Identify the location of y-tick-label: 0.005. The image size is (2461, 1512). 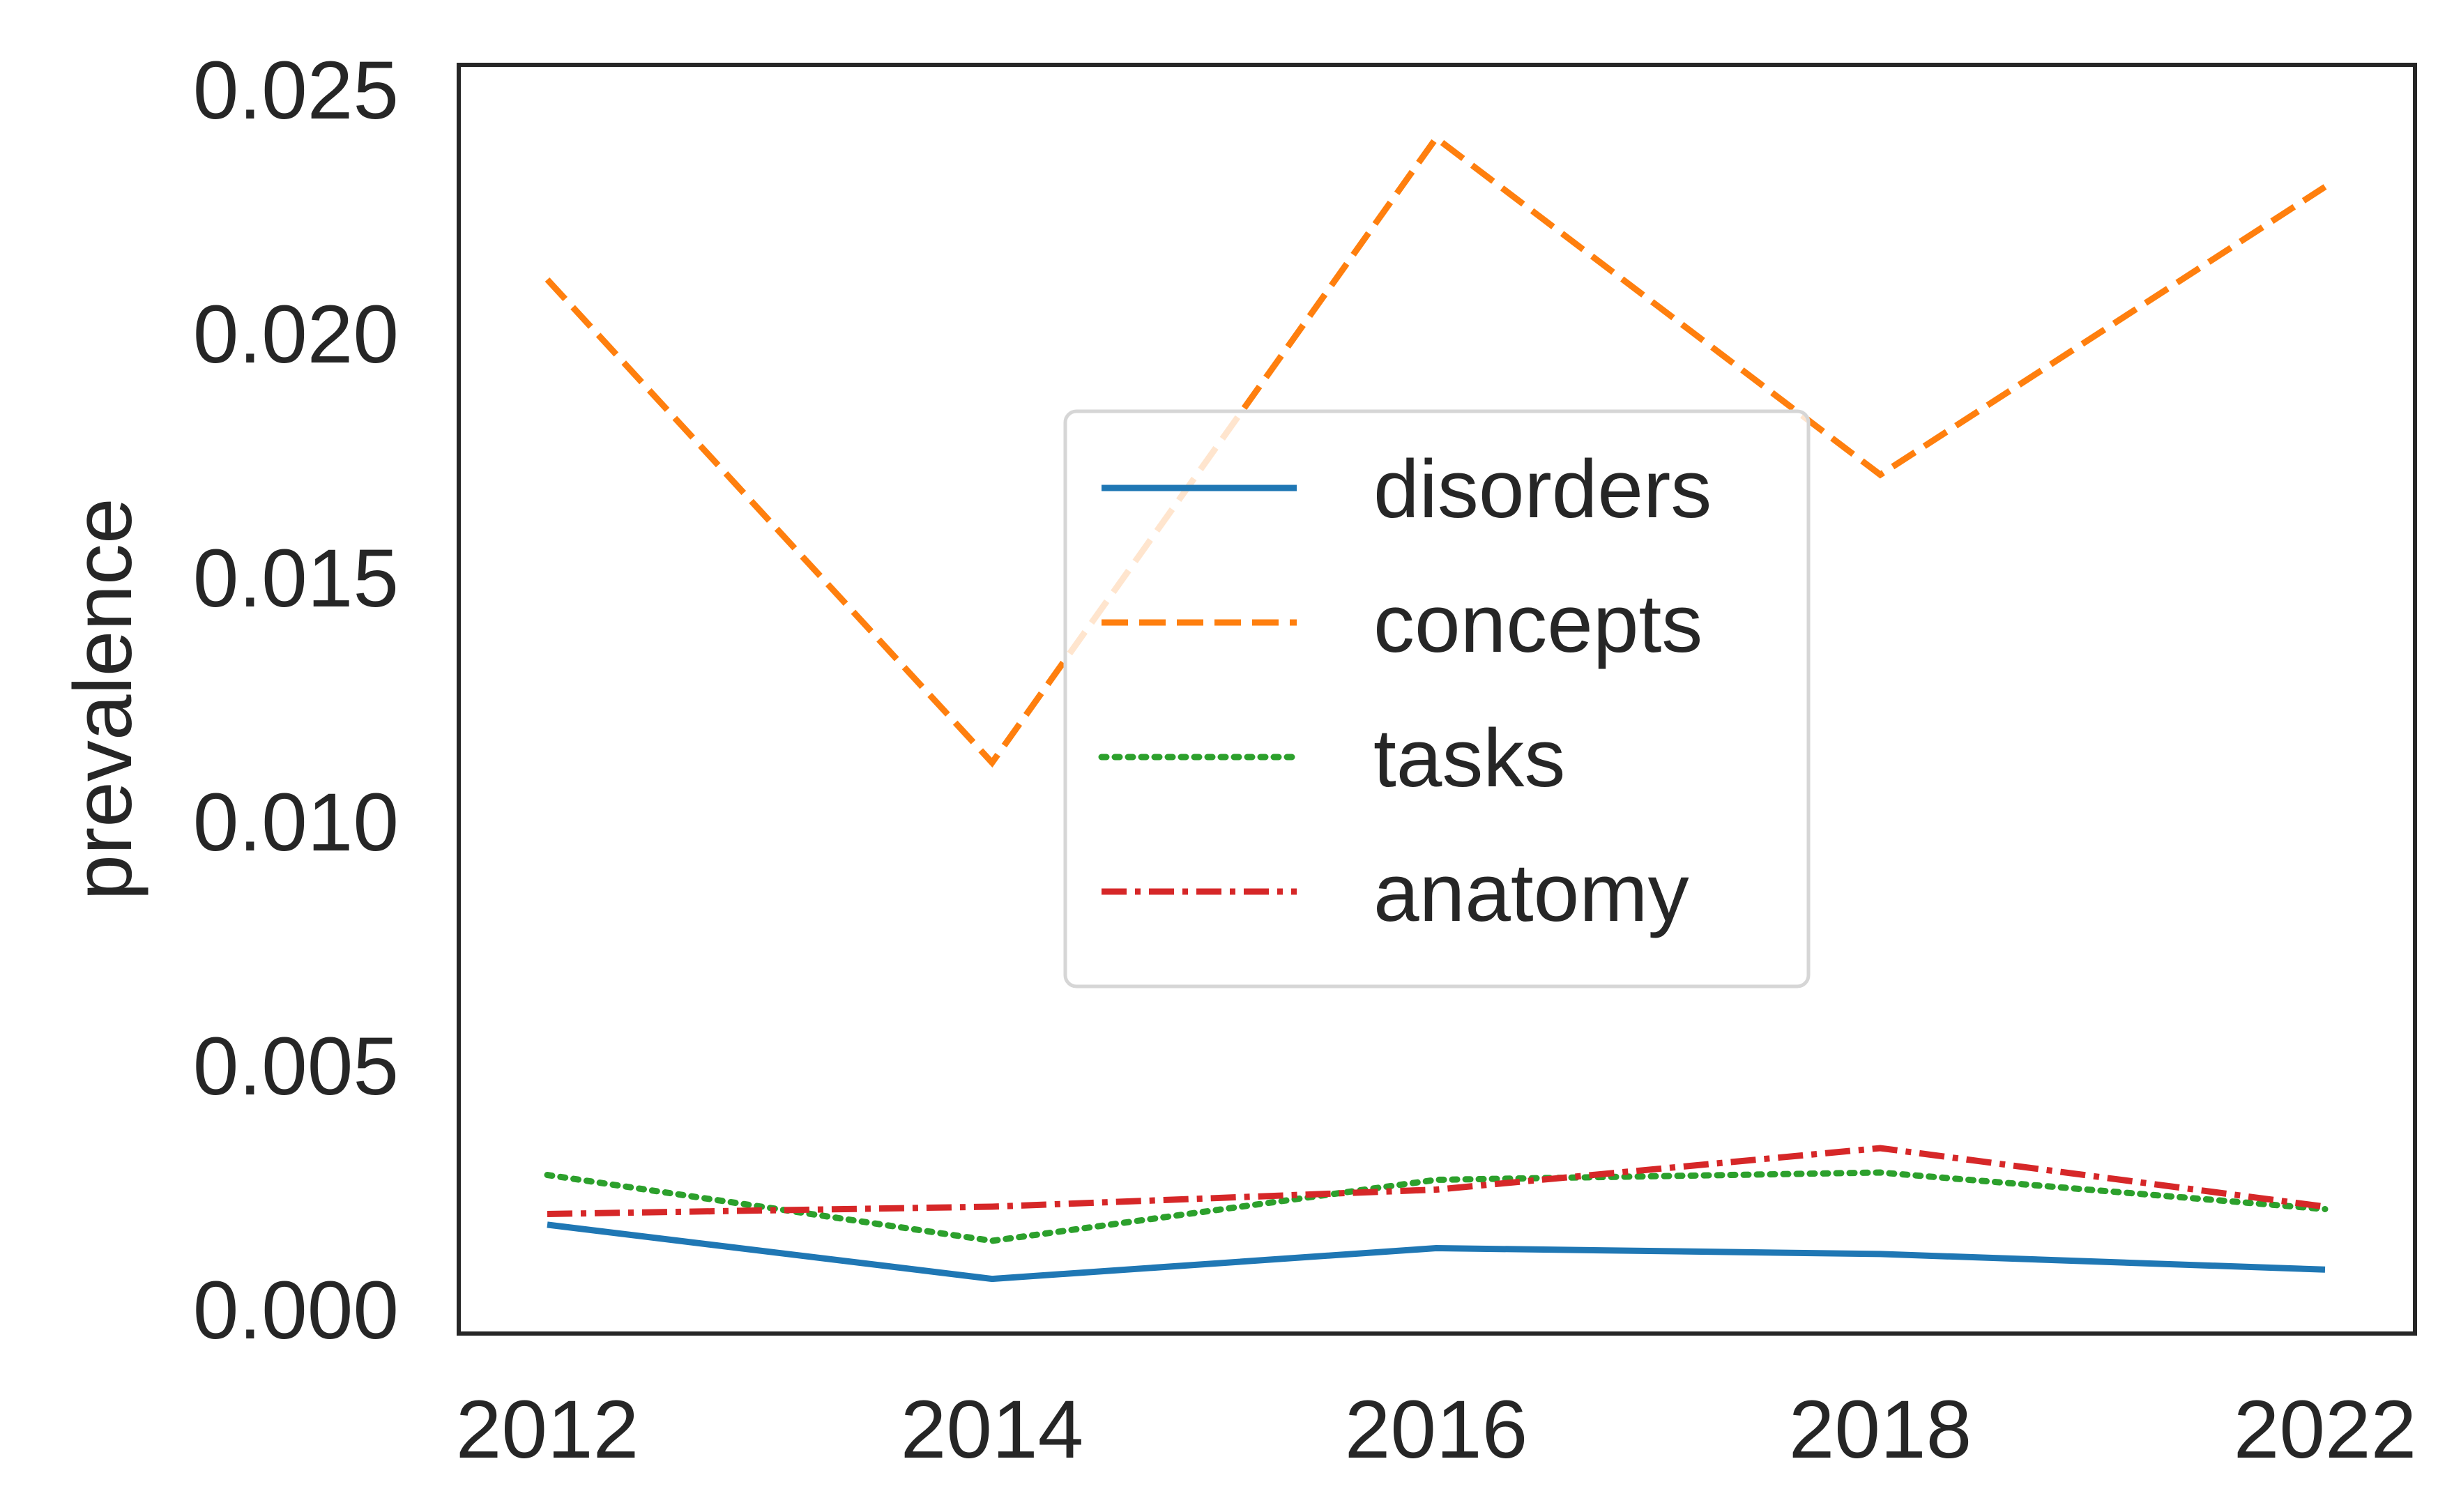
(296, 1067).